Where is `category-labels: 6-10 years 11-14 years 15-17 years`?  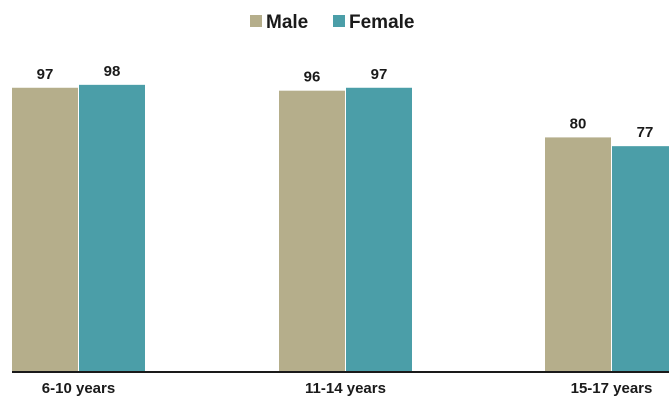
category-labels: 6-10 years 11-14 years 15-17 years is located at coordinates (347, 388).